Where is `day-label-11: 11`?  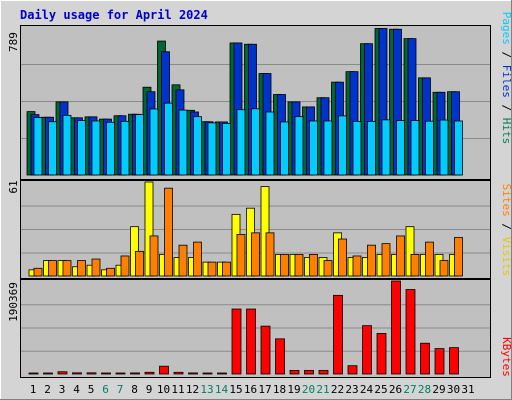
day-label-11: 11 is located at coordinates (177, 389).